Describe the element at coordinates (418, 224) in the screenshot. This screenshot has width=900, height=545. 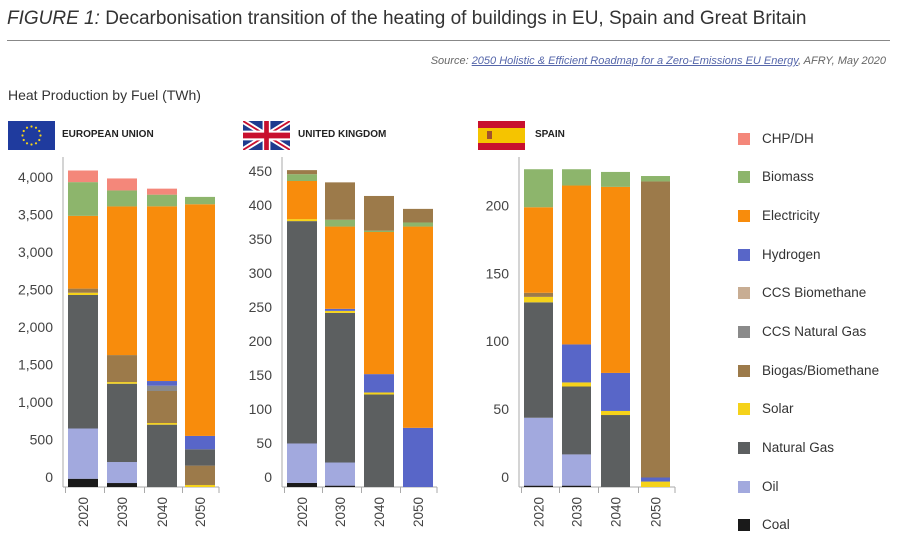
I see `bar-segment-biomass-2050` at that location.